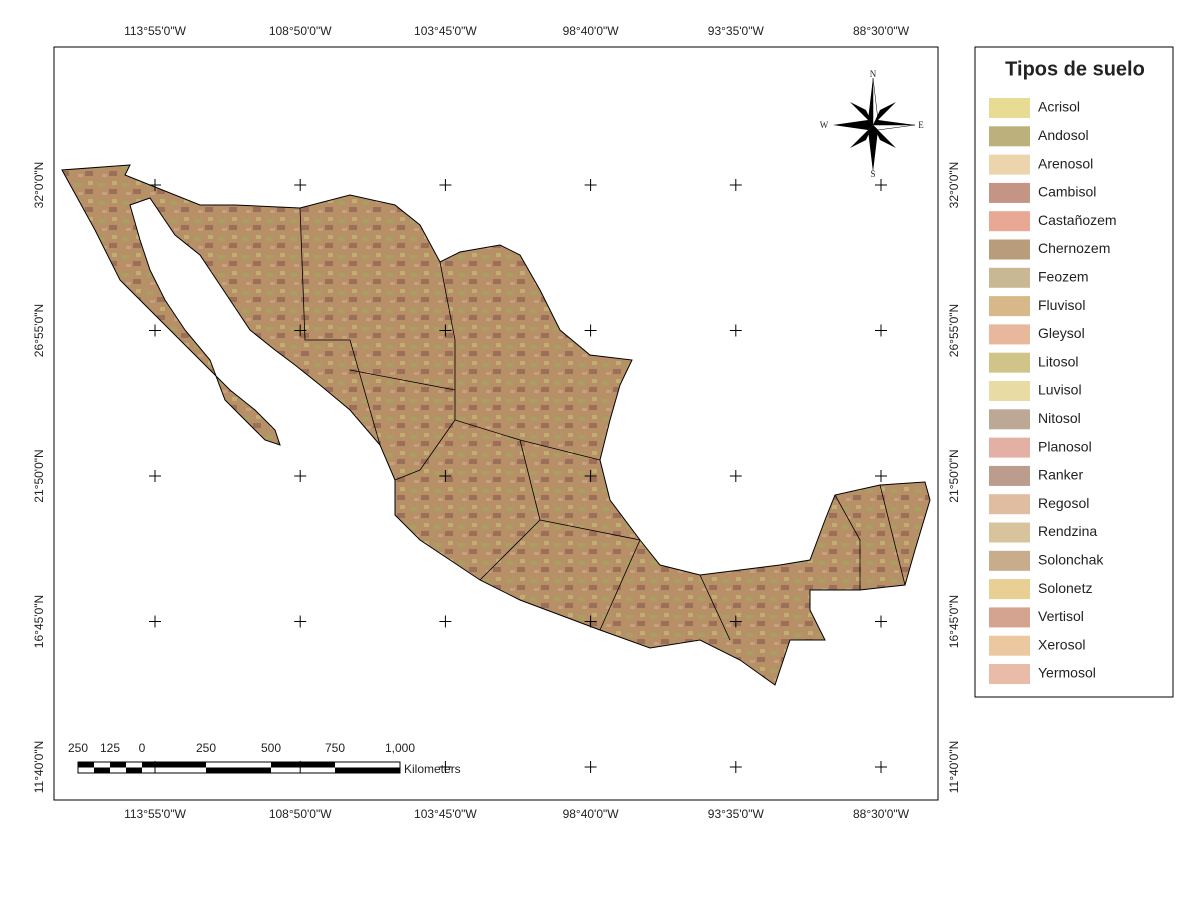  I want to click on scale-label: 125, so click(110, 748).